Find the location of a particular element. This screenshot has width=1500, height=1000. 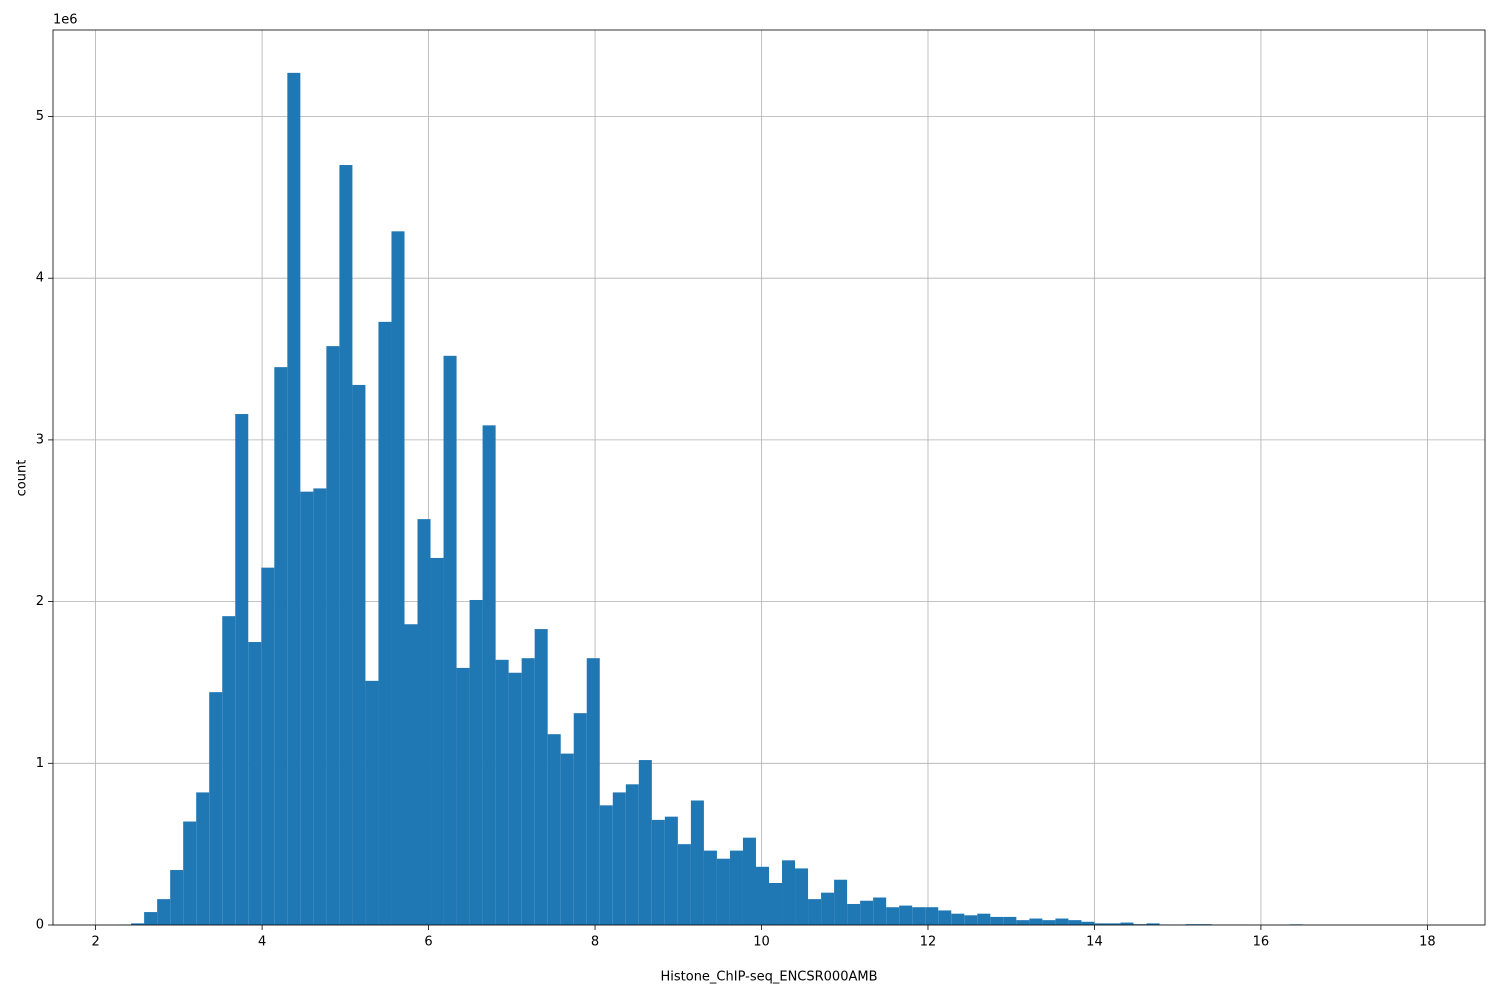

x-tick-label: 14 is located at coordinates (1094, 942).